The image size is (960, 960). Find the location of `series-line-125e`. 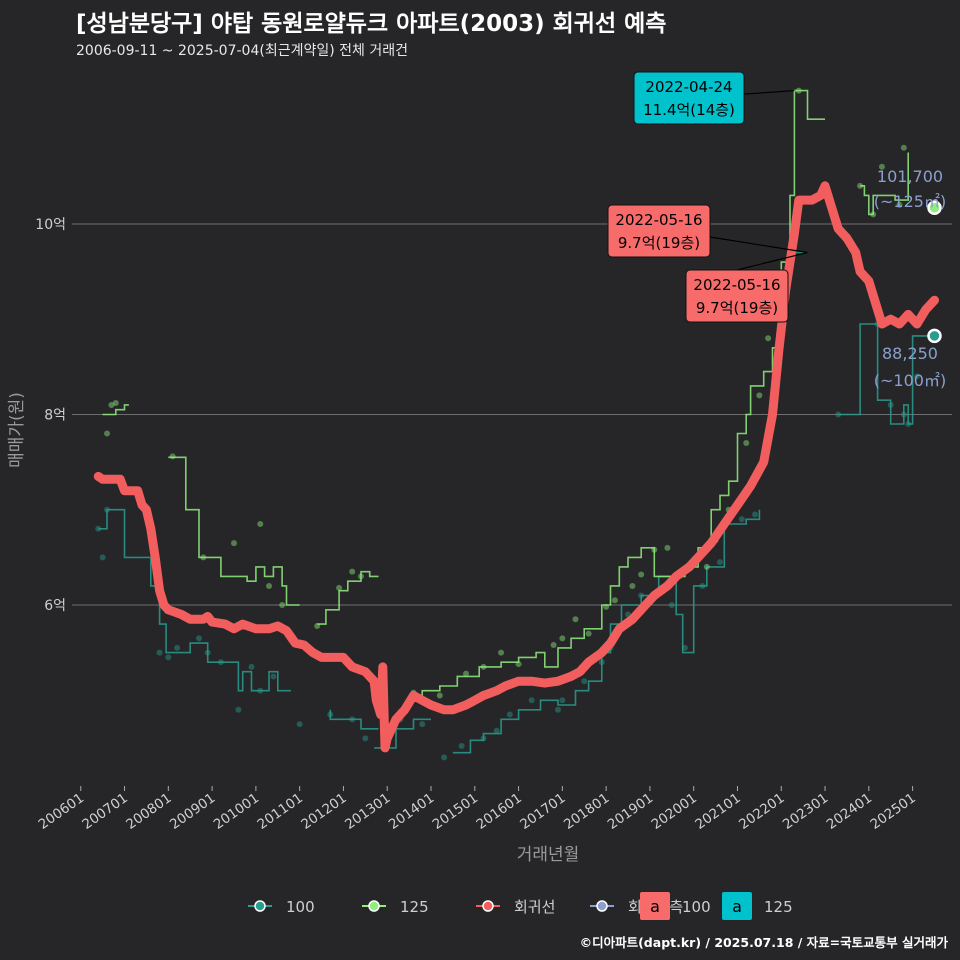

series-line-125e is located at coordinates (884, 184).